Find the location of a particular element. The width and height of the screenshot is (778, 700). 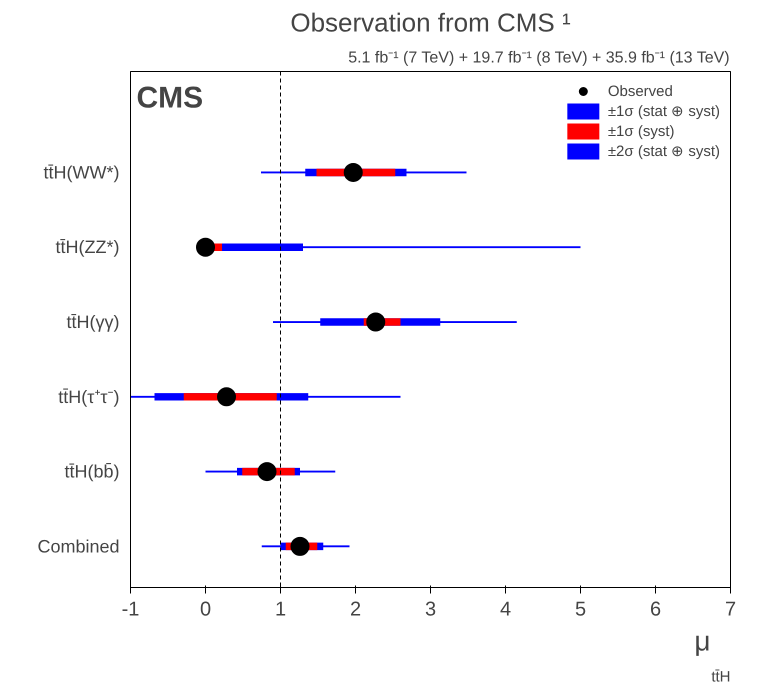

y-tick-label: tt̄H(bb̄) is located at coordinates (92, 472).